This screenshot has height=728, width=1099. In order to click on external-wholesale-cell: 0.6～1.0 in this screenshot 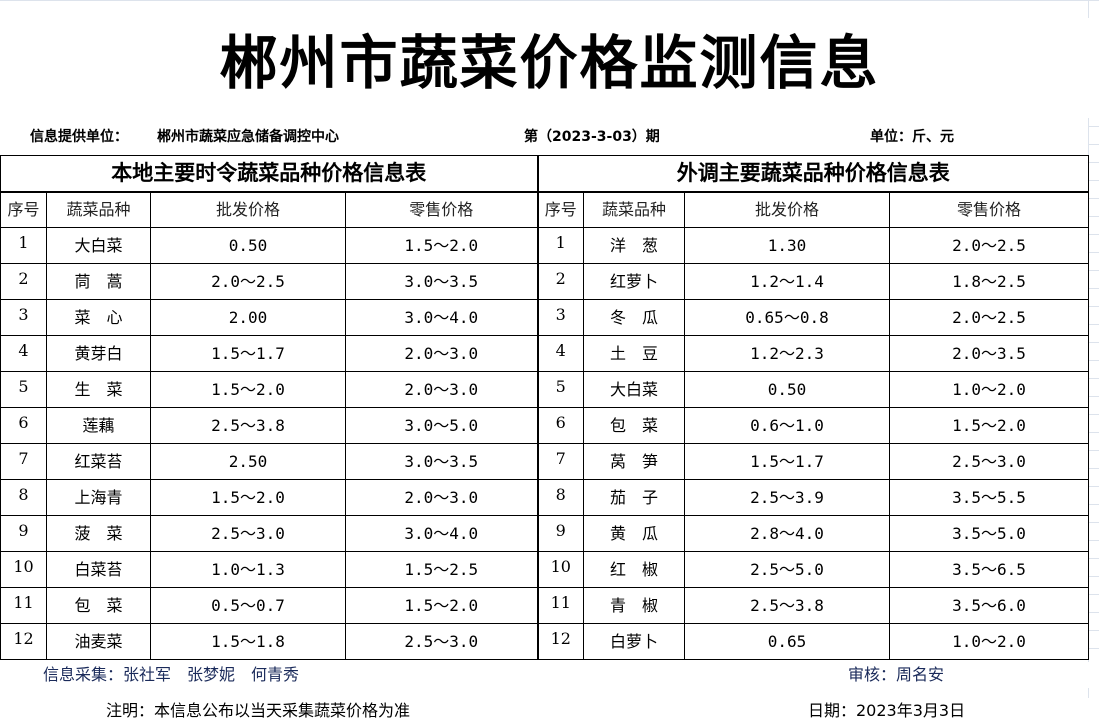, I will do `click(787, 425)`.